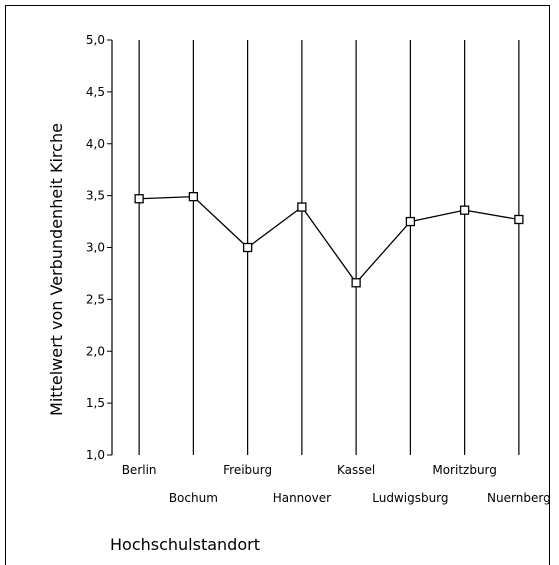 The width and height of the screenshot is (559, 565). I want to click on data-point-hannover, so click(302, 207).